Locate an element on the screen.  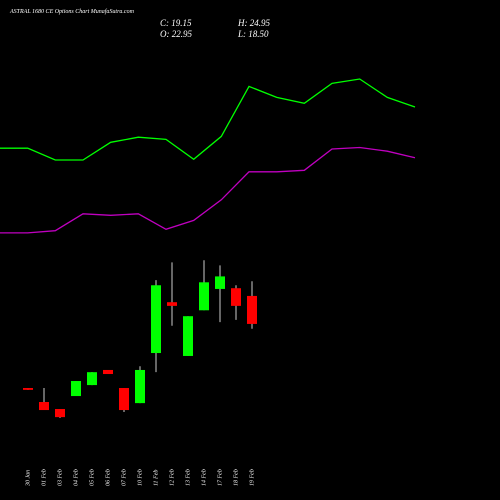
x-tick-label: 17 Feb is located at coordinates (220, 477).